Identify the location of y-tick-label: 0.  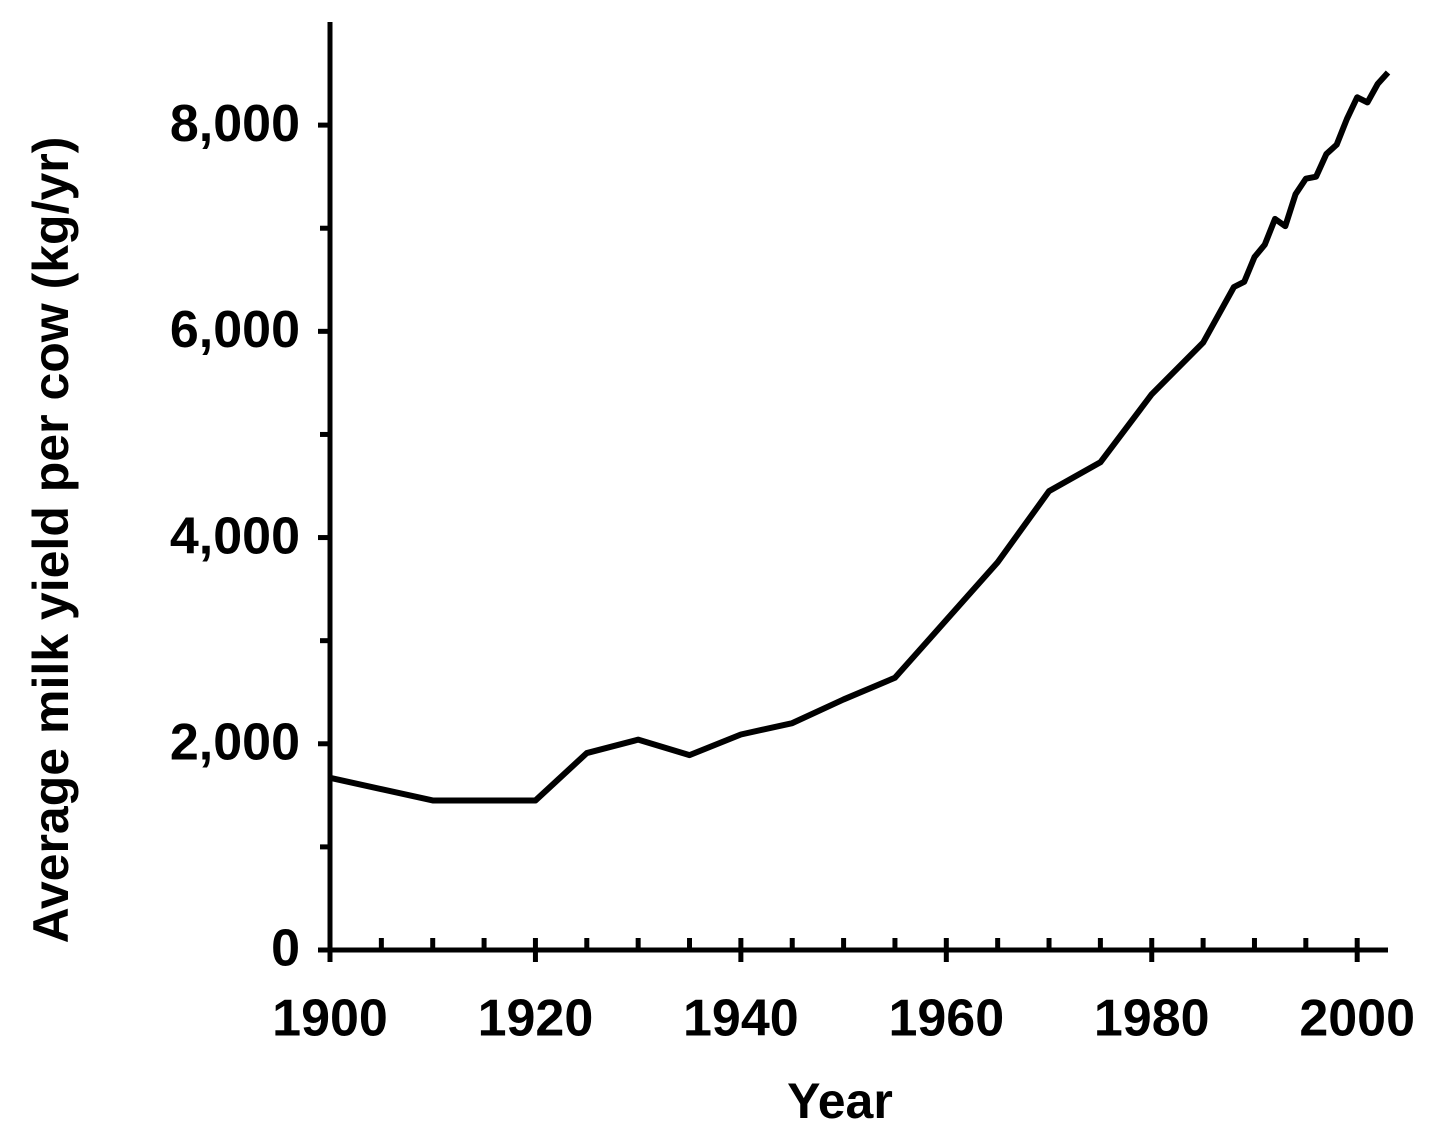
(285, 949).